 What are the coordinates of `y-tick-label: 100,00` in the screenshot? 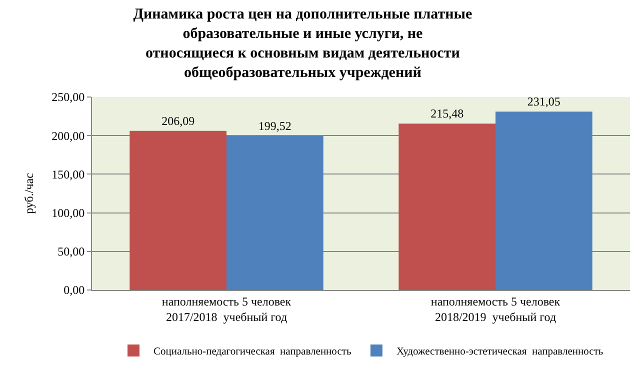 It's located at (68, 213).